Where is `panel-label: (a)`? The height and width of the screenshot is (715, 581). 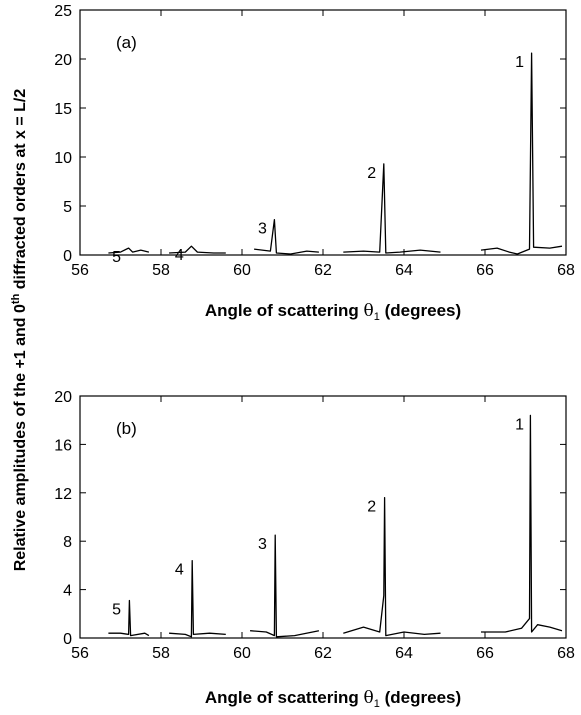
panel-label: (a) is located at coordinates (126, 42).